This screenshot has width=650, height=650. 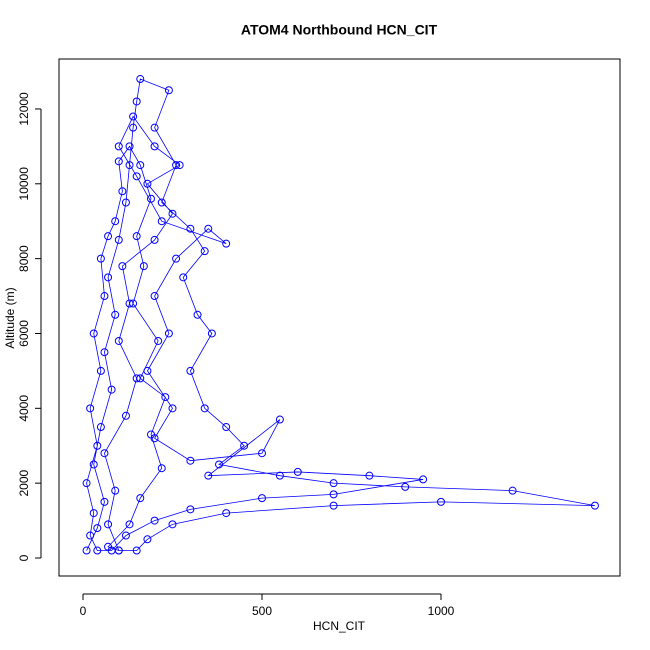 What do you see at coordinates (262, 611) in the screenshot?
I see `x-tick-label: 500` at bounding box center [262, 611].